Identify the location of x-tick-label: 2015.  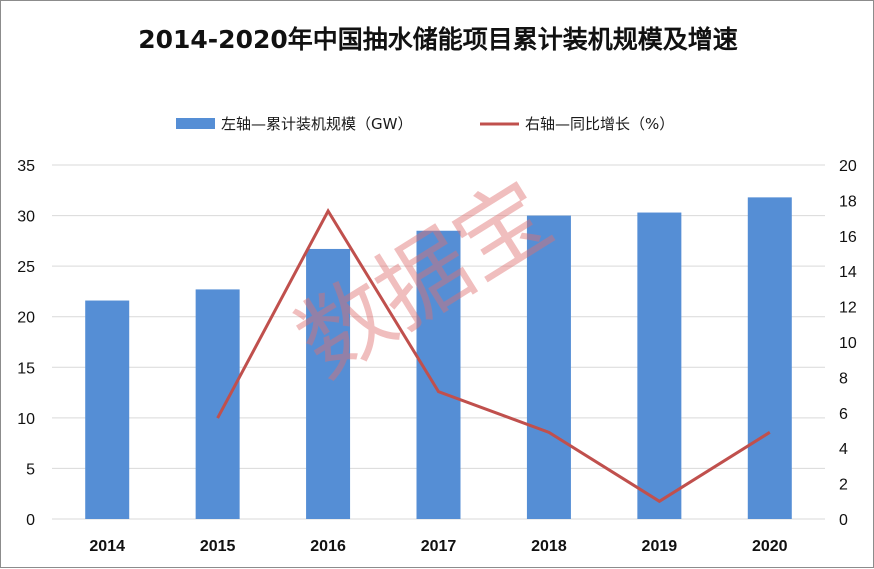
(218, 546).